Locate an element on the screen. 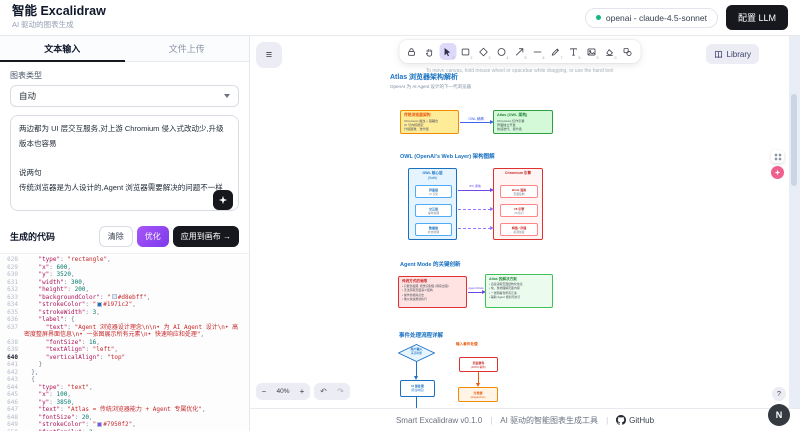 The image size is (800, 431). code-line: 648 "fontSize": 20, is located at coordinates (50, 417).